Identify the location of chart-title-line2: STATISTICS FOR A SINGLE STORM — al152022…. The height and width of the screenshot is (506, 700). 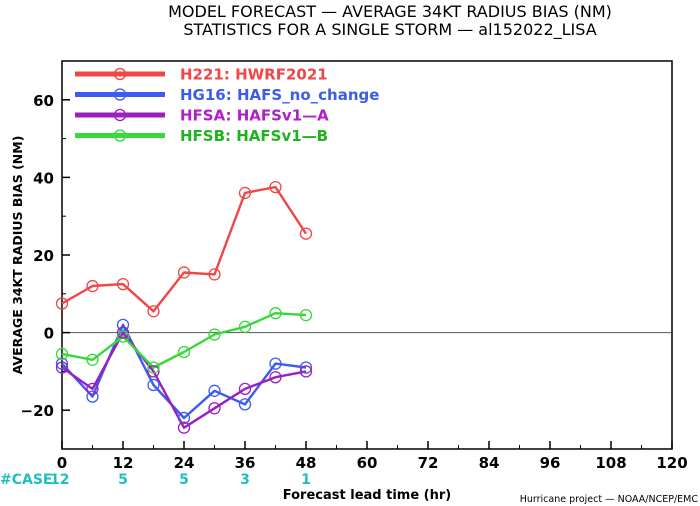
(389, 30).